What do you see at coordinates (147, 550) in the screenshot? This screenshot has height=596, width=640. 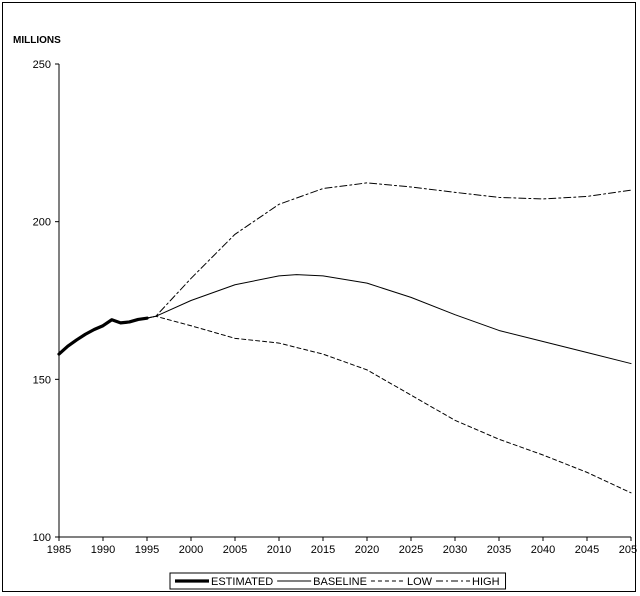 I see `x-tick-label: 1995` at bounding box center [147, 550].